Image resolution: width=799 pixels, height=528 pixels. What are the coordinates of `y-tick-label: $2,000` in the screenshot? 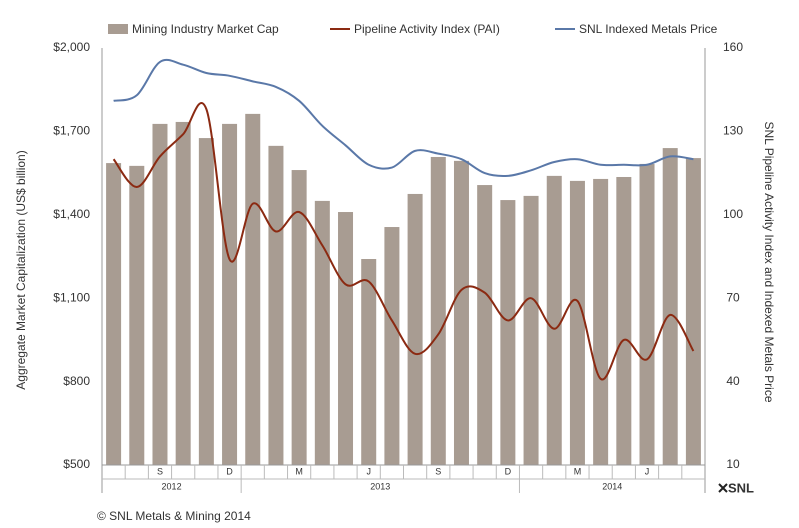 It's located at (71, 47).